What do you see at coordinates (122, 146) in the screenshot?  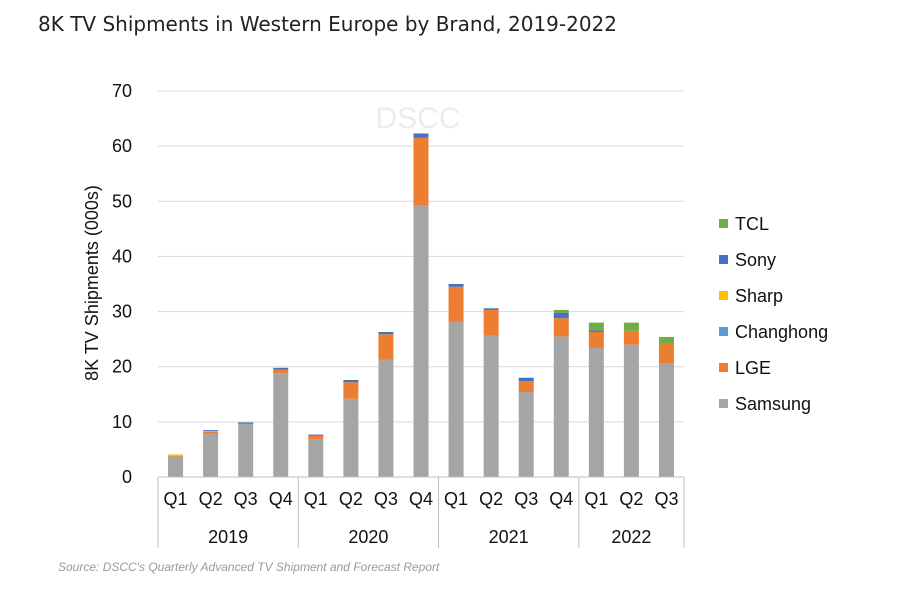 I see `y-tick-label: 60` at bounding box center [122, 146].